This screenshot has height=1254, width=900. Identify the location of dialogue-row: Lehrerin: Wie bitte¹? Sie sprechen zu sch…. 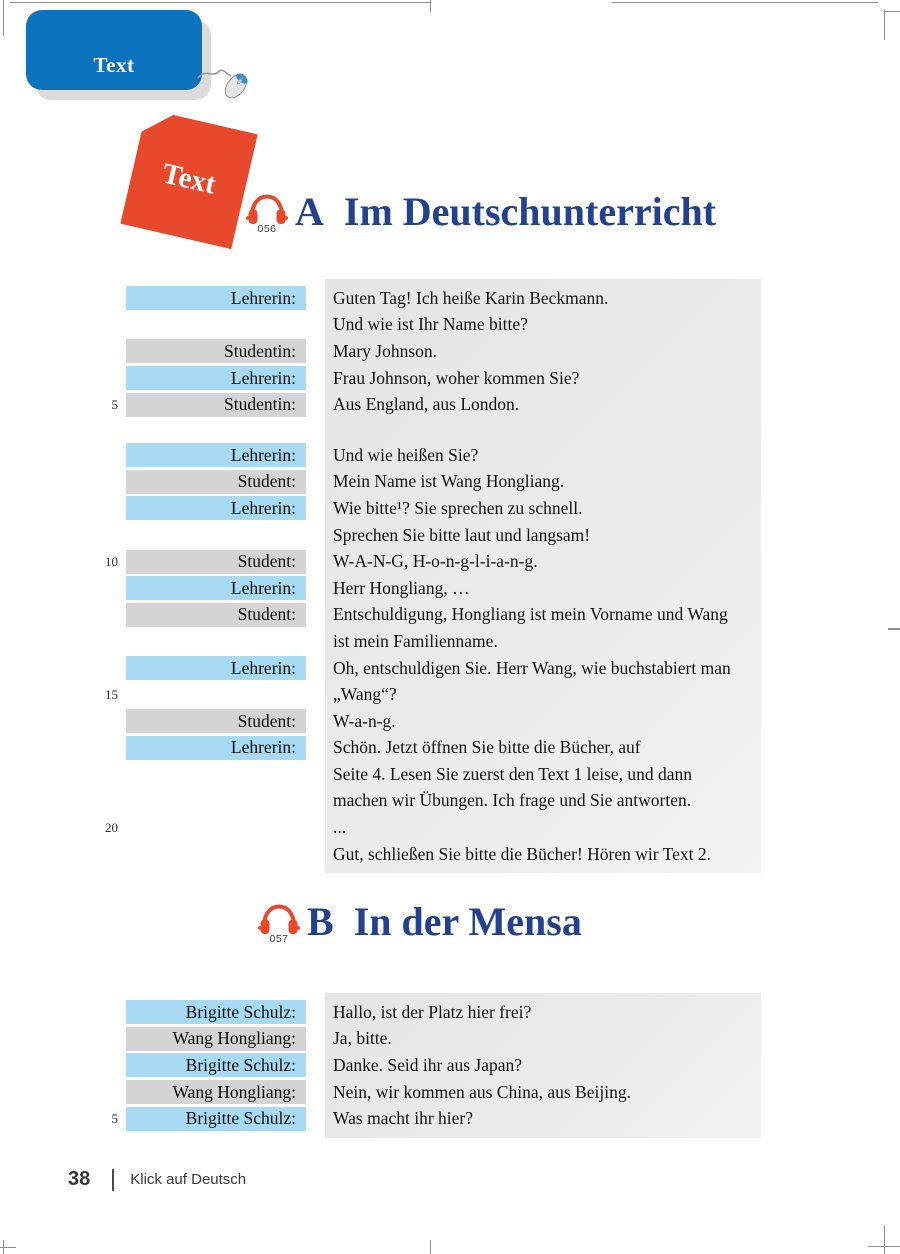
(450, 508).